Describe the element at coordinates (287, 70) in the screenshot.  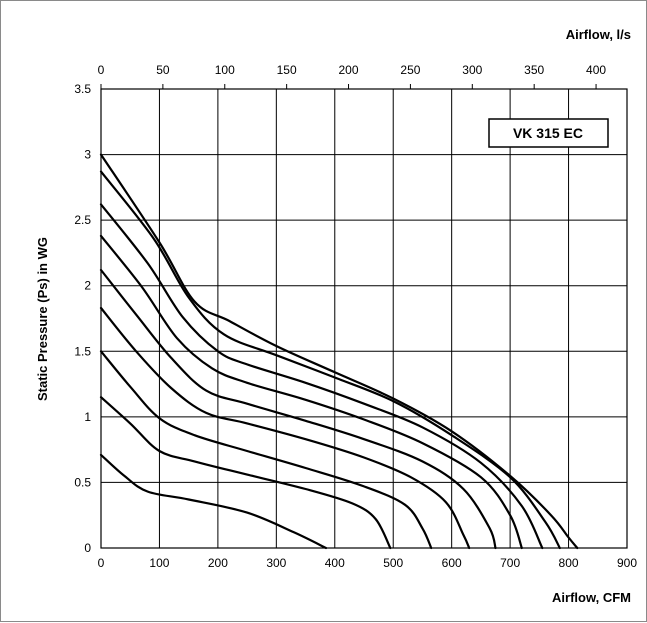
I see `top-x-tick-label: 150` at that location.